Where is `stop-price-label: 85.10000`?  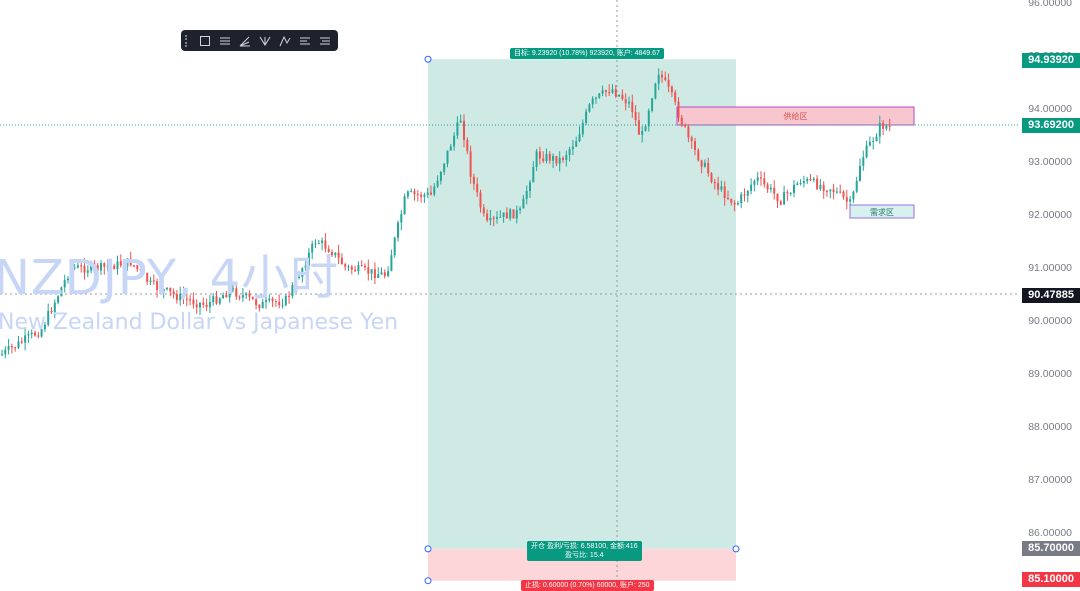
stop-price-label: 85.10000 is located at coordinates (1051, 579).